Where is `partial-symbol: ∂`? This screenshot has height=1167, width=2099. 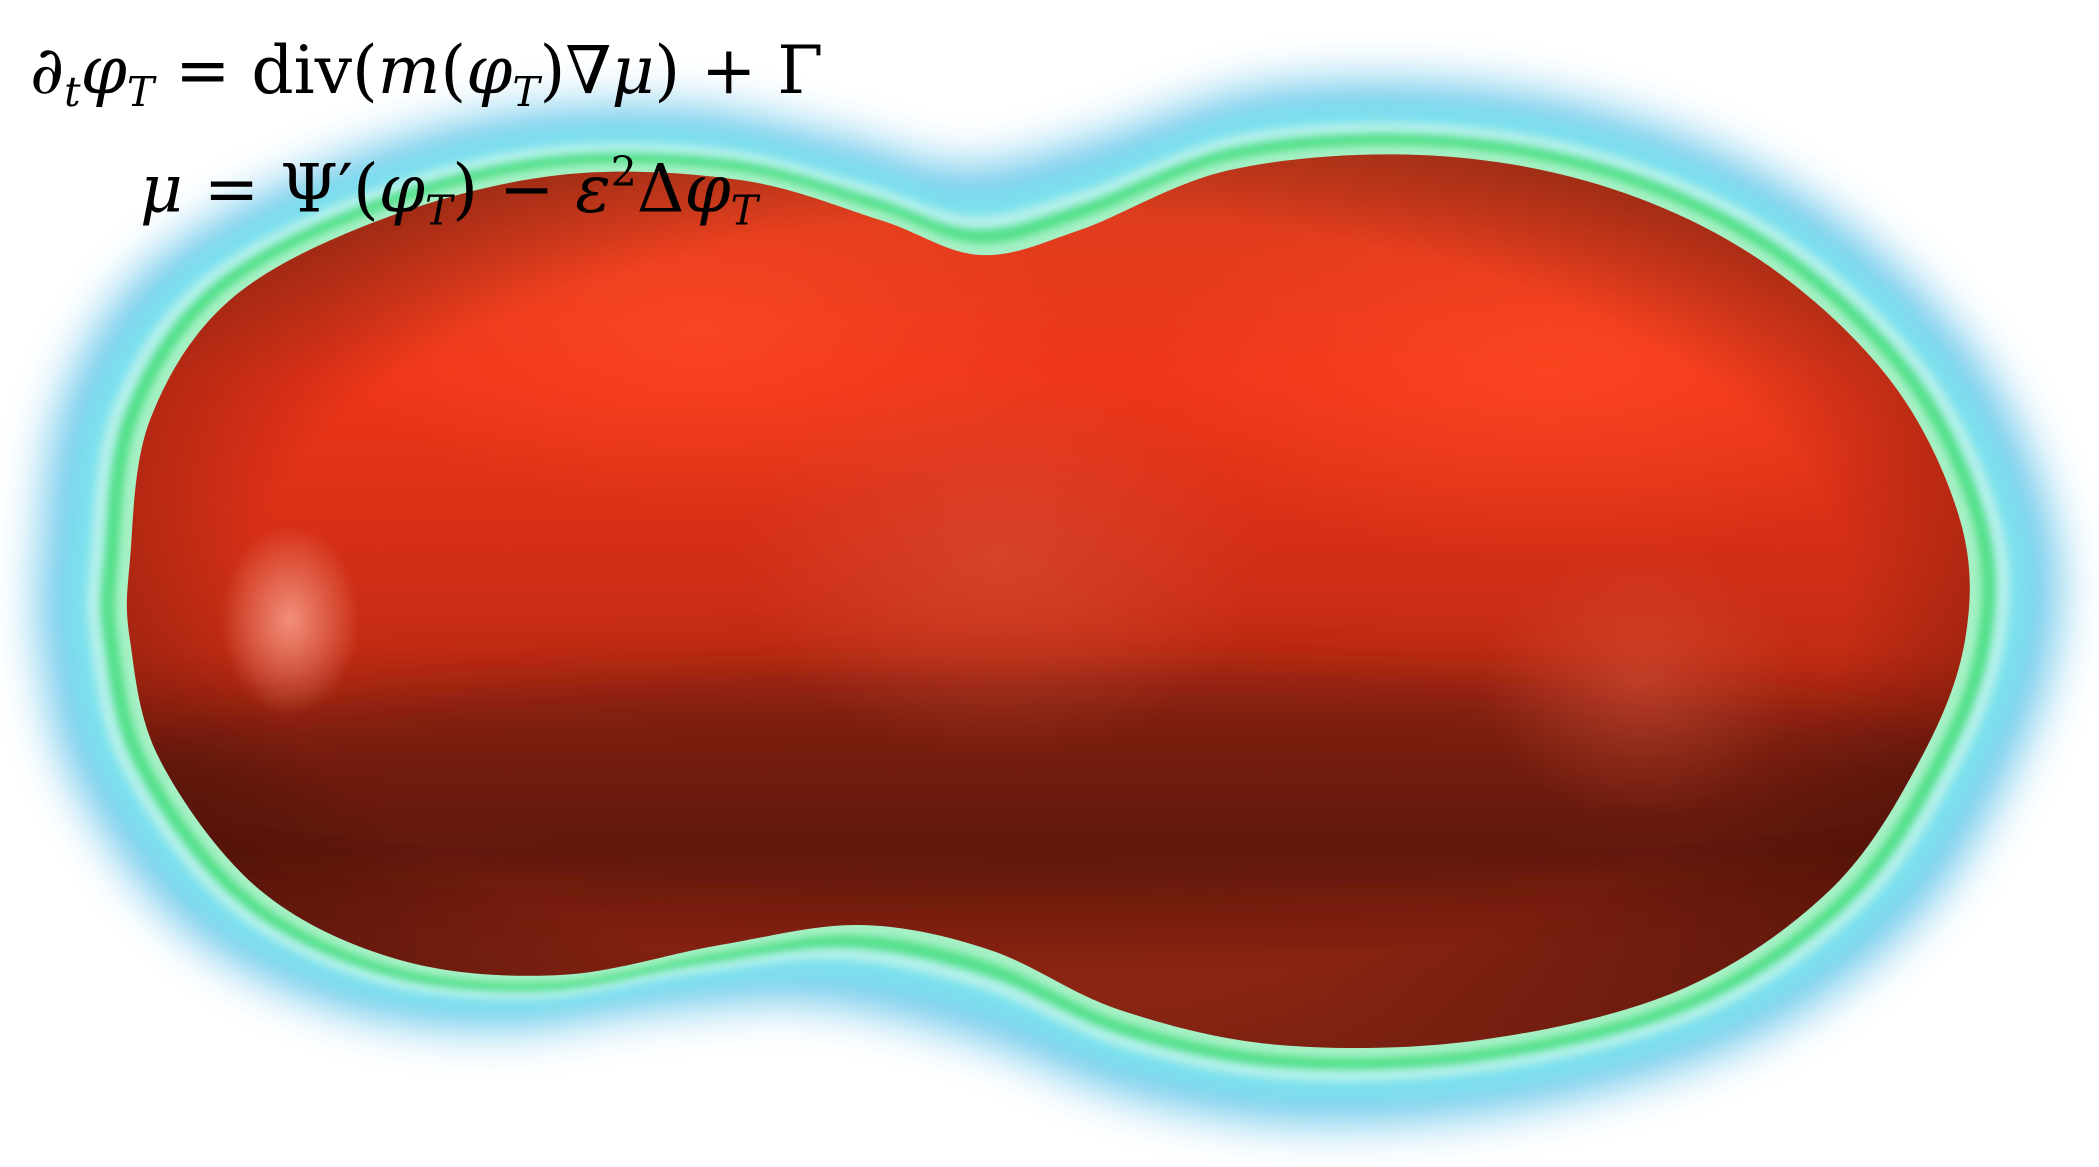 partial-symbol: ∂ is located at coordinates (47, 70).